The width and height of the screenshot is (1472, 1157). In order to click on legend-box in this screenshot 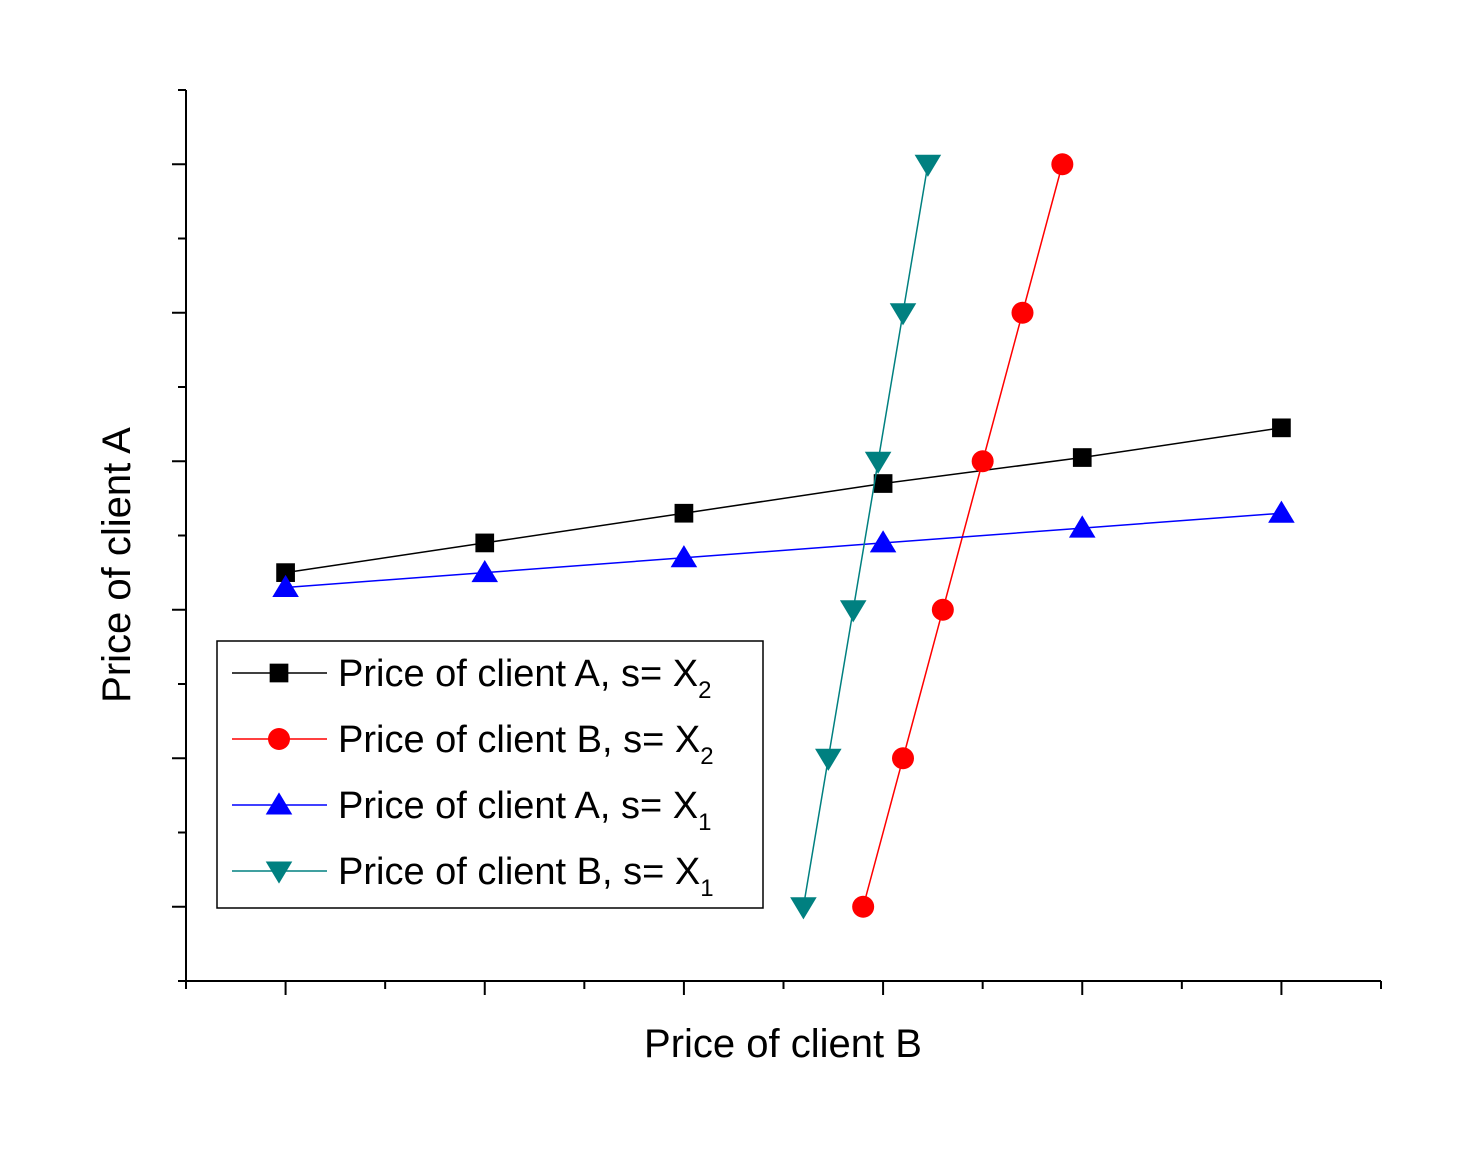, I will do `click(490, 774)`.